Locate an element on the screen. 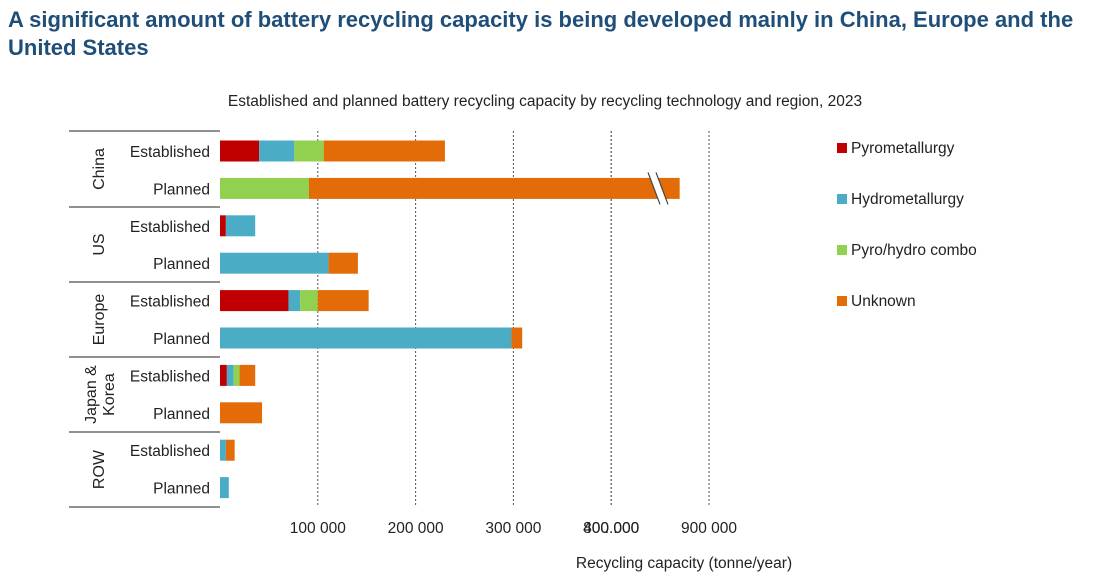  x-tick-label: 800 000 is located at coordinates (611, 528).